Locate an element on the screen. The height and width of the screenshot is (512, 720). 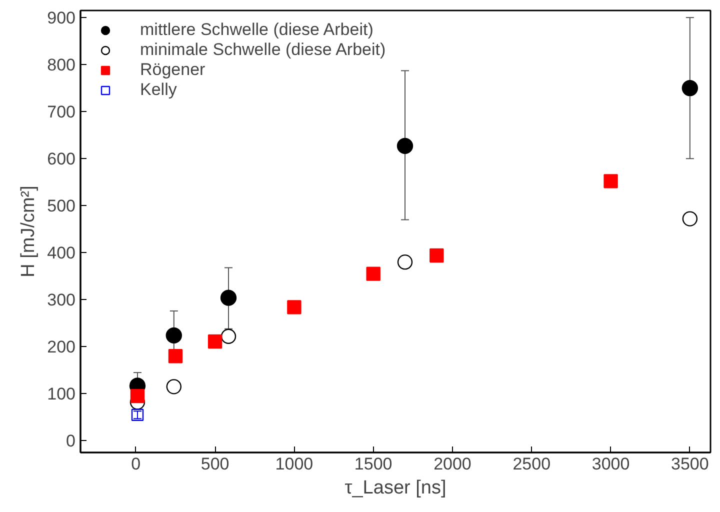
legend-label: Rögener is located at coordinates (173, 70).